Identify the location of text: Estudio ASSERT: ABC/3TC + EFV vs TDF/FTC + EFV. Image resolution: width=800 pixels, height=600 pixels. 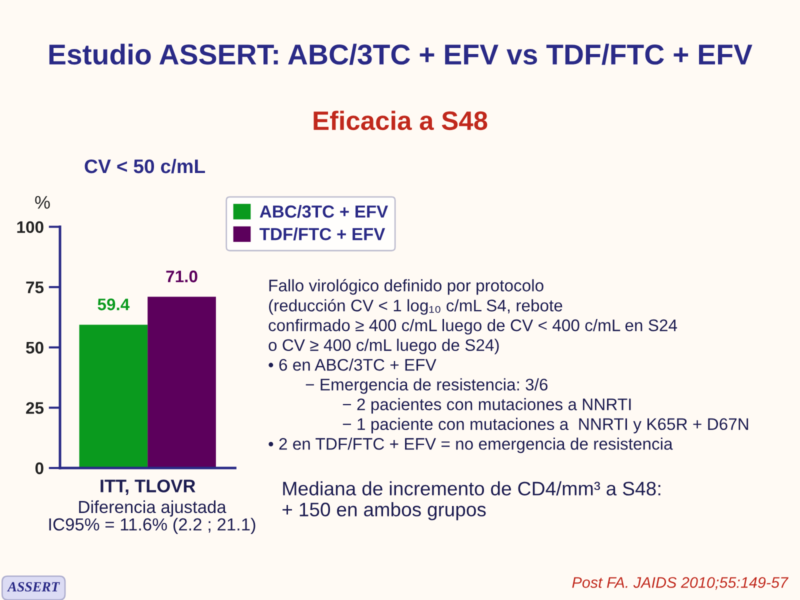
(400, 54).